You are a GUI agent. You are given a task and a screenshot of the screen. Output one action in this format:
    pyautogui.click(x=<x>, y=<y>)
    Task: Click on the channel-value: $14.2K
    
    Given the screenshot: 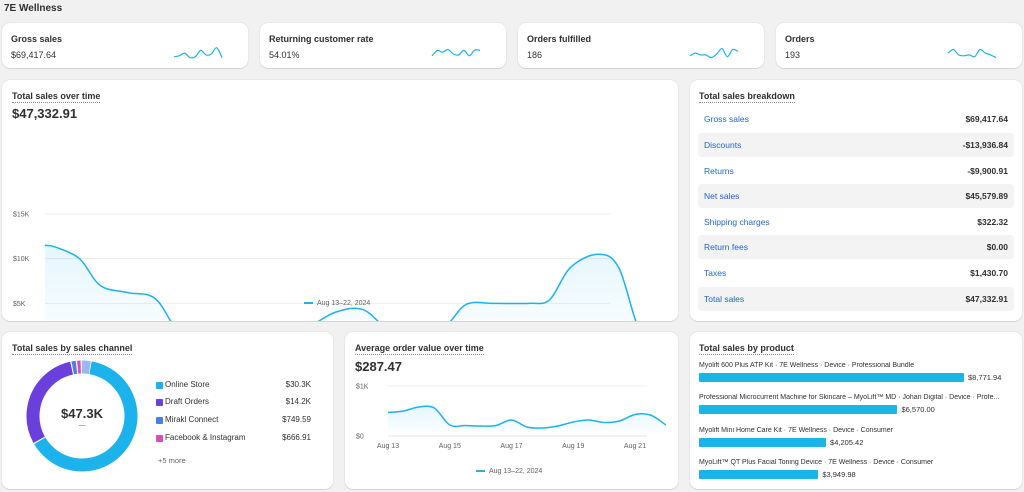 What is the action you would take?
    pyautogui.click(x=298, y=401)
    